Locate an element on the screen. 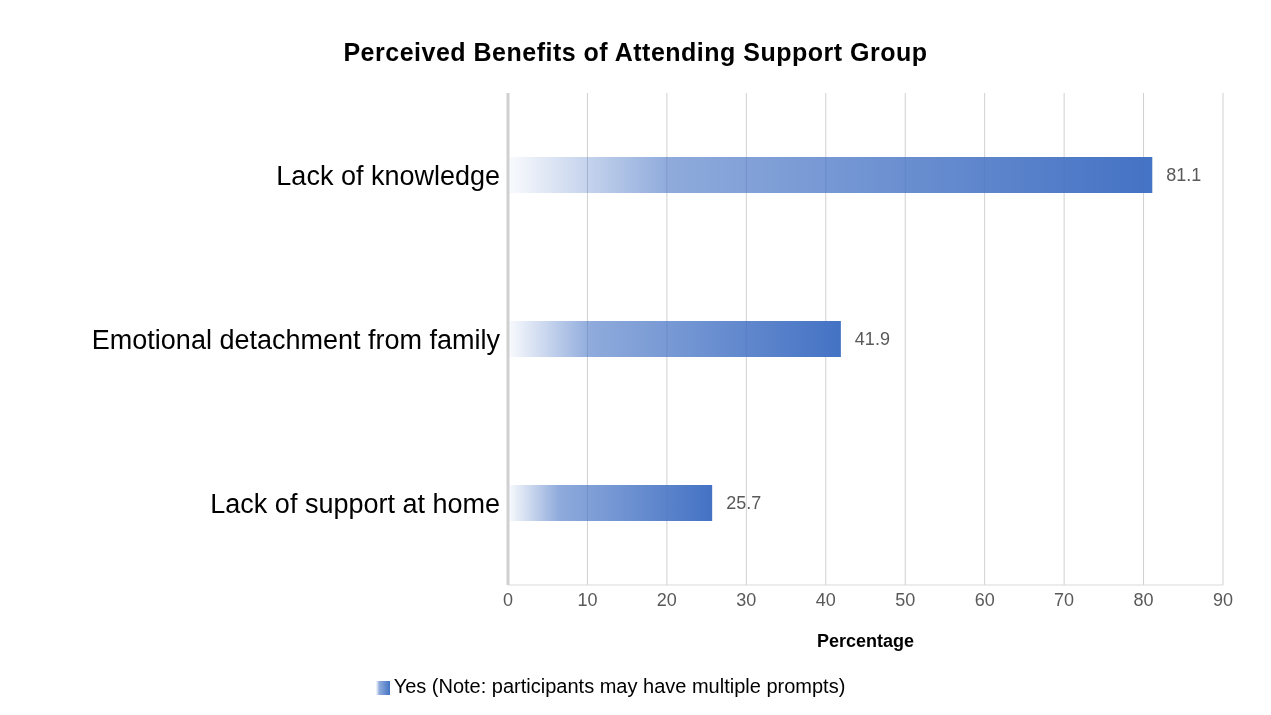 Image resolution: width=1271 pixels, height=715 pixels. y-tick-label: Lack of support at home is located at coordinates (355, 503).